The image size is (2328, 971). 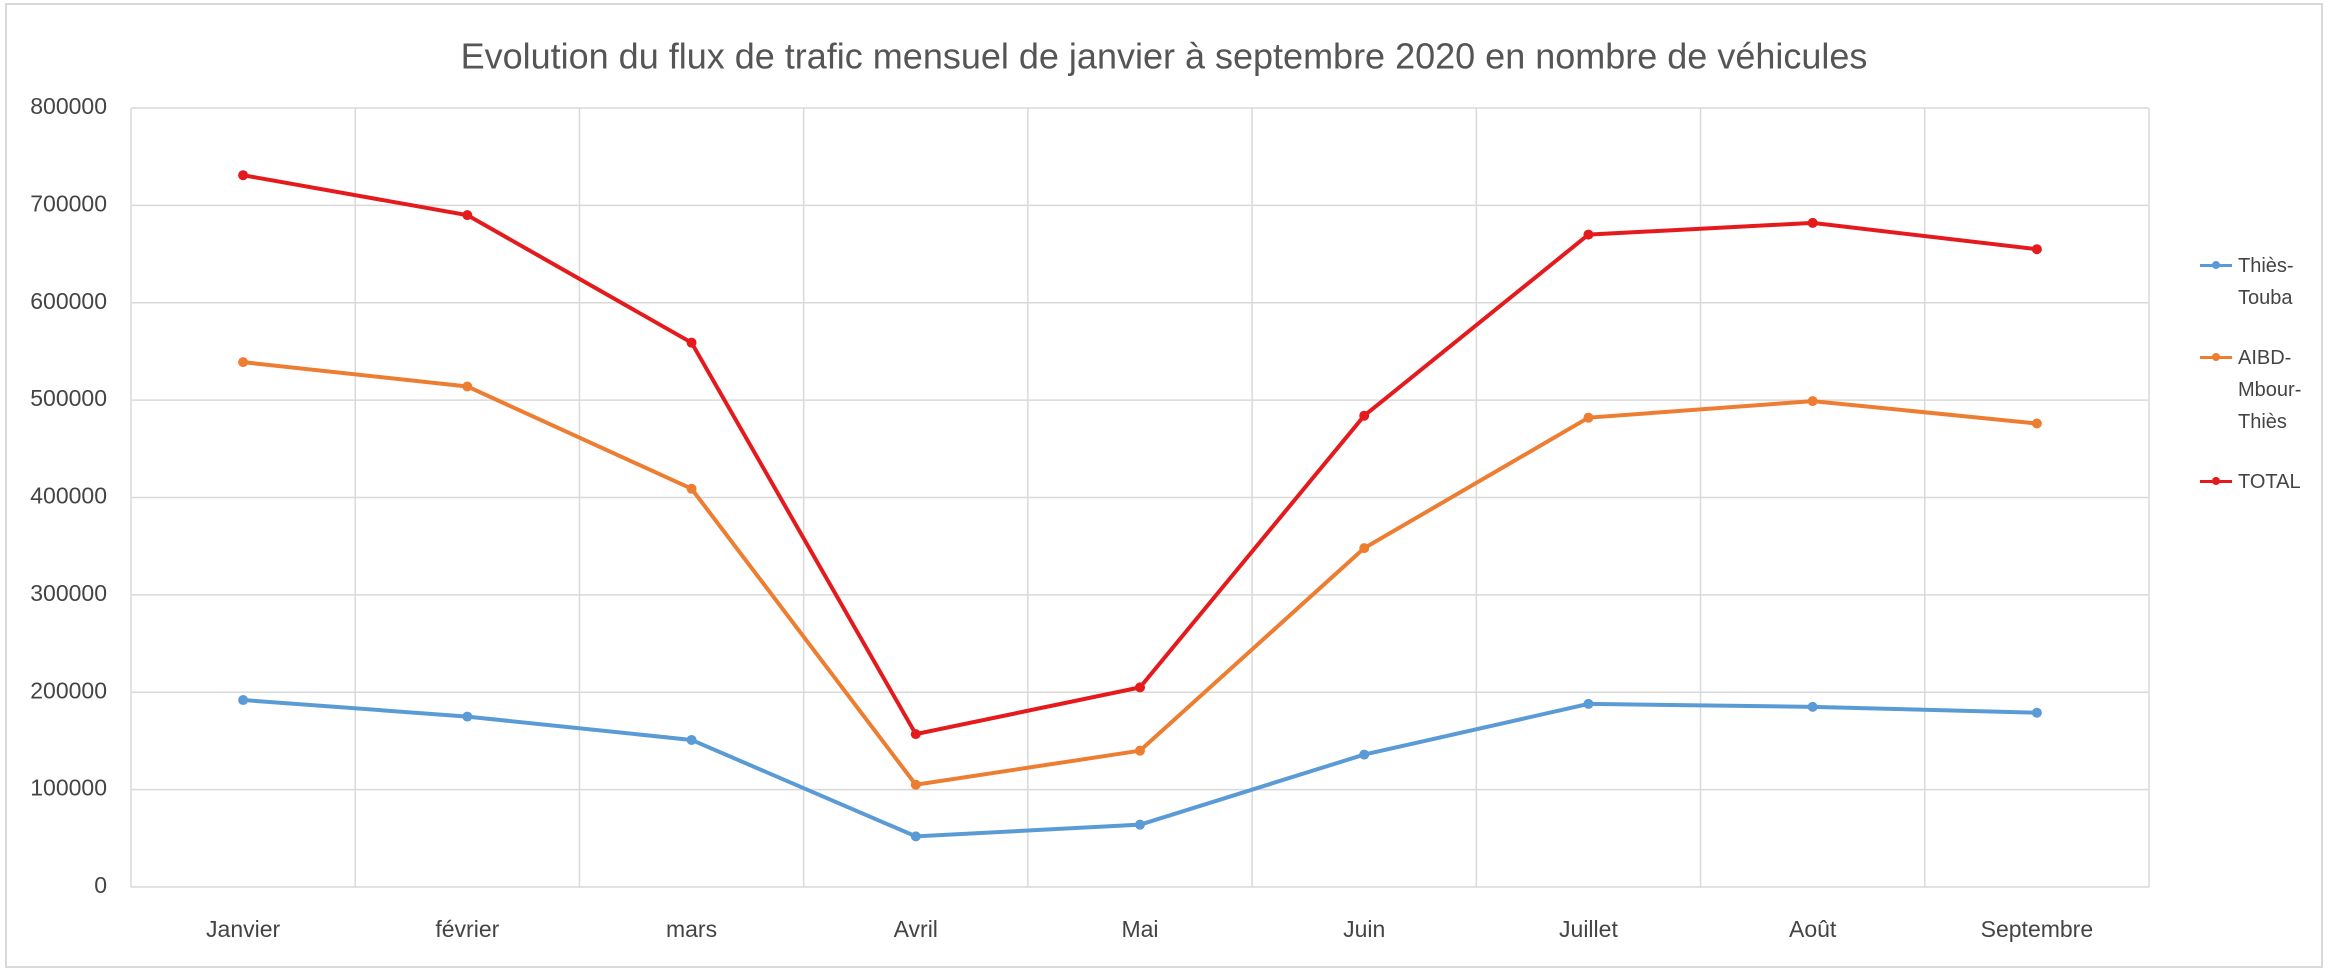 I want to click on x-tick-label: Juin, so click(x=1364, y=929).